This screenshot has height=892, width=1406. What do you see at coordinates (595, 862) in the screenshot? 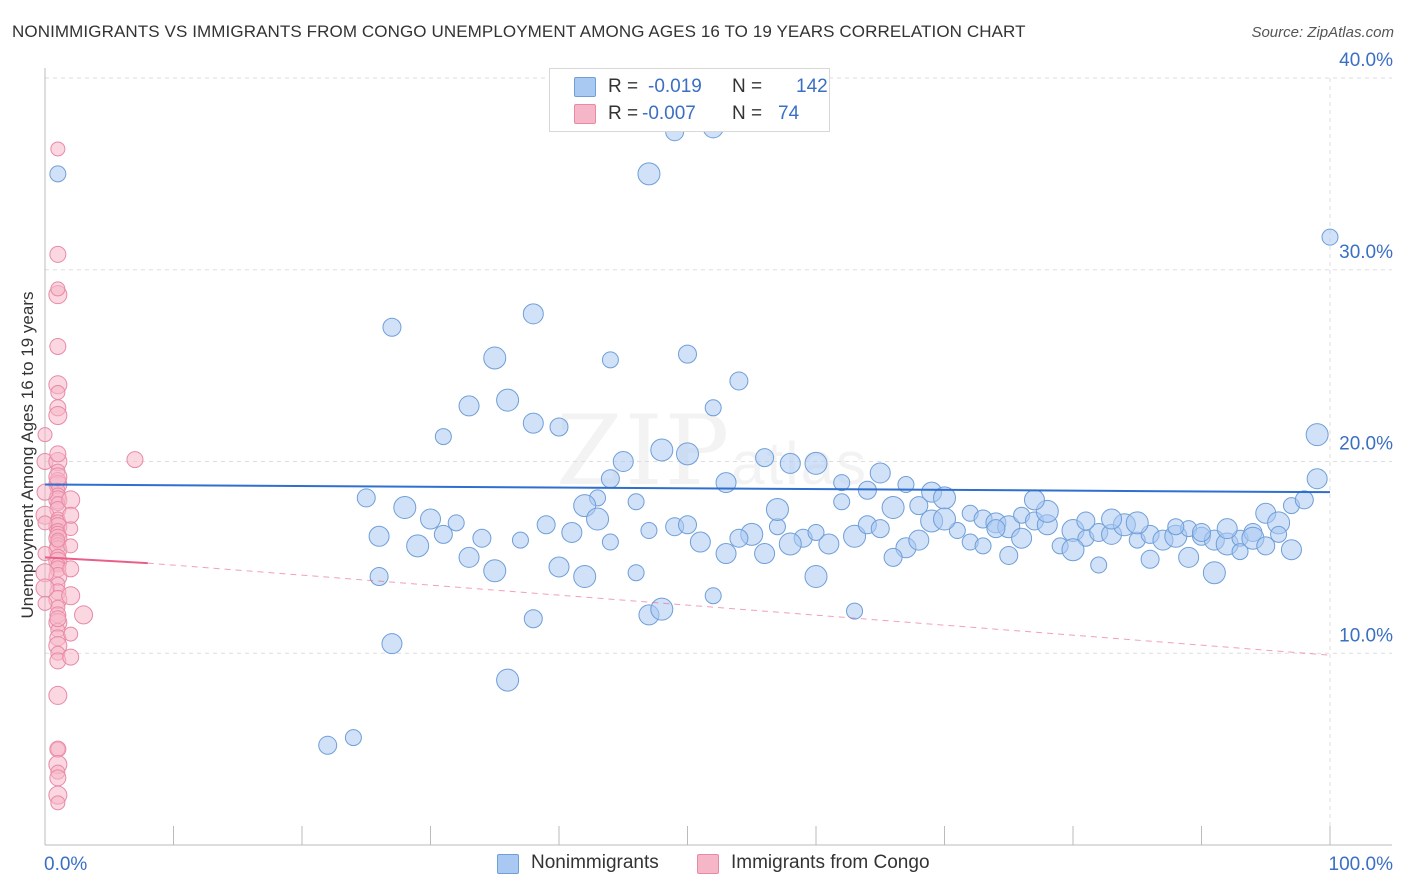
I see `legend-label-nonimmigrants: Nonimmigrants` at bounding box center [595, 862].